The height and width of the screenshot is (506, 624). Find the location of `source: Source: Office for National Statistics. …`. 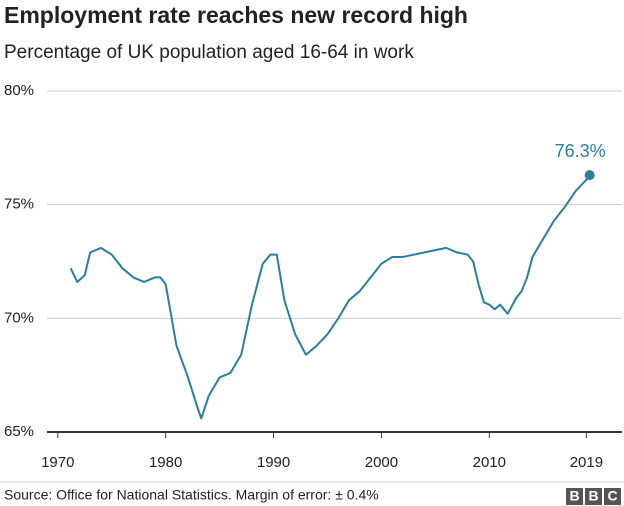

source: Source: Office for National Statistics. … is located at coordinates (191, 495).